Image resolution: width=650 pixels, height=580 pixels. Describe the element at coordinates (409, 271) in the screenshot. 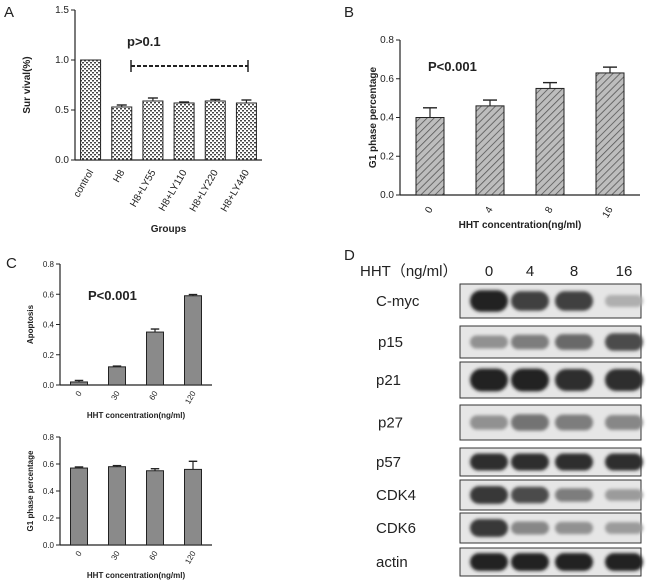

I see `blot-header-label: HHT（ng/ml）` at that location.